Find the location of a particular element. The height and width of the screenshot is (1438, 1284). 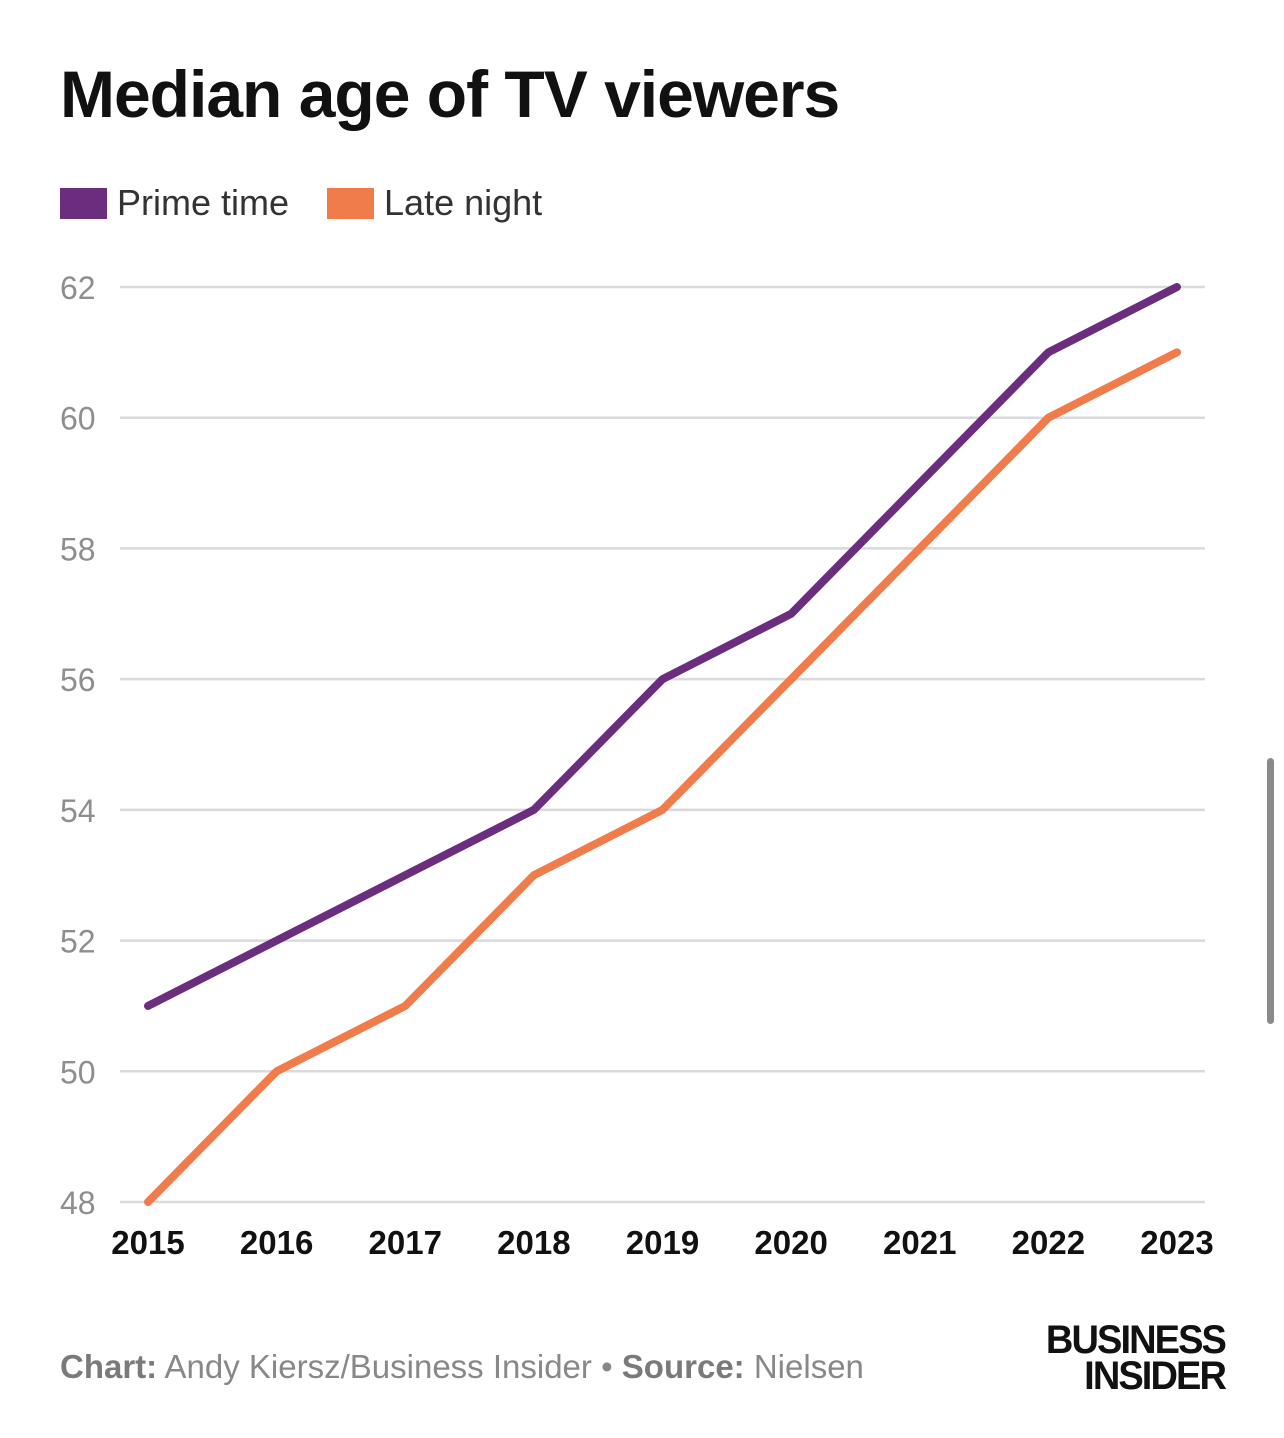

vertical-scrollbar is located at coordinates (1270, 891).